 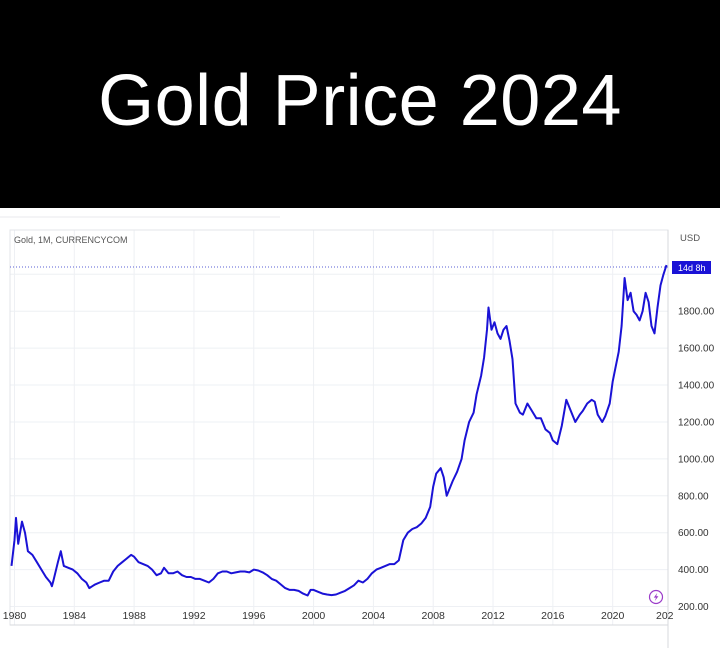 What do you see at coordinates (665, 616) in the screenshot?
I see `x-tick-label: 202` at bounding box center [665, 616].